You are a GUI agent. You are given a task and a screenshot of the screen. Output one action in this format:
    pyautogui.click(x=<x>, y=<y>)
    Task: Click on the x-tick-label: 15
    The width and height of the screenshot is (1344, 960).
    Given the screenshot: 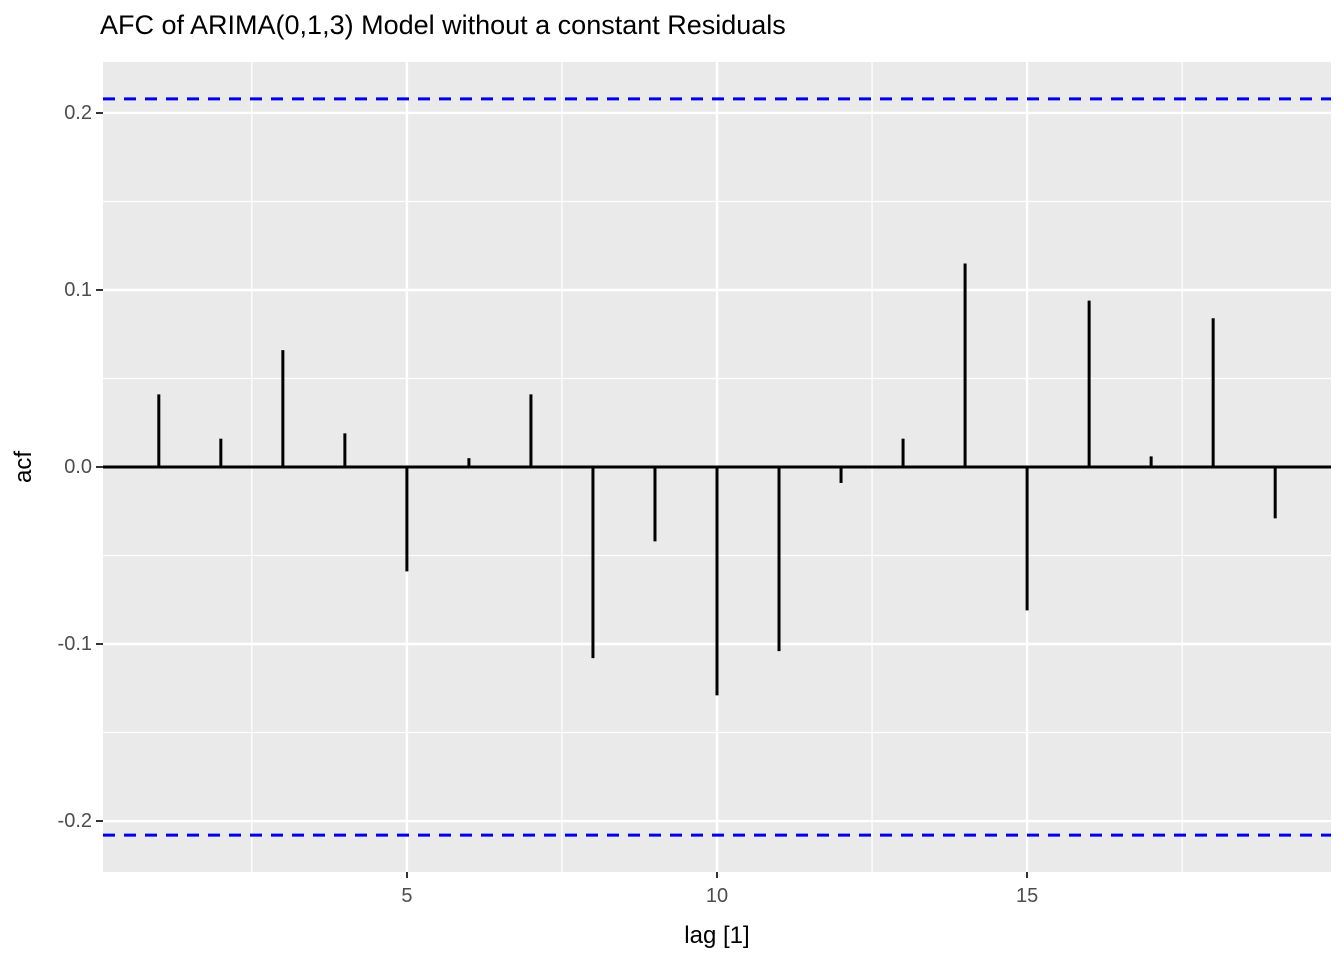 What is the action you would take?
    pyautogui.click(x=1027, y=896)
    